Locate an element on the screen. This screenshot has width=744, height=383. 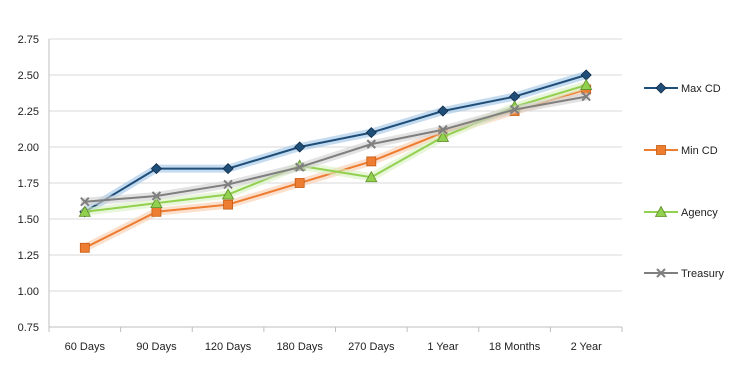
y-tick-label: 2.75 is located at coordinates (28, 40).